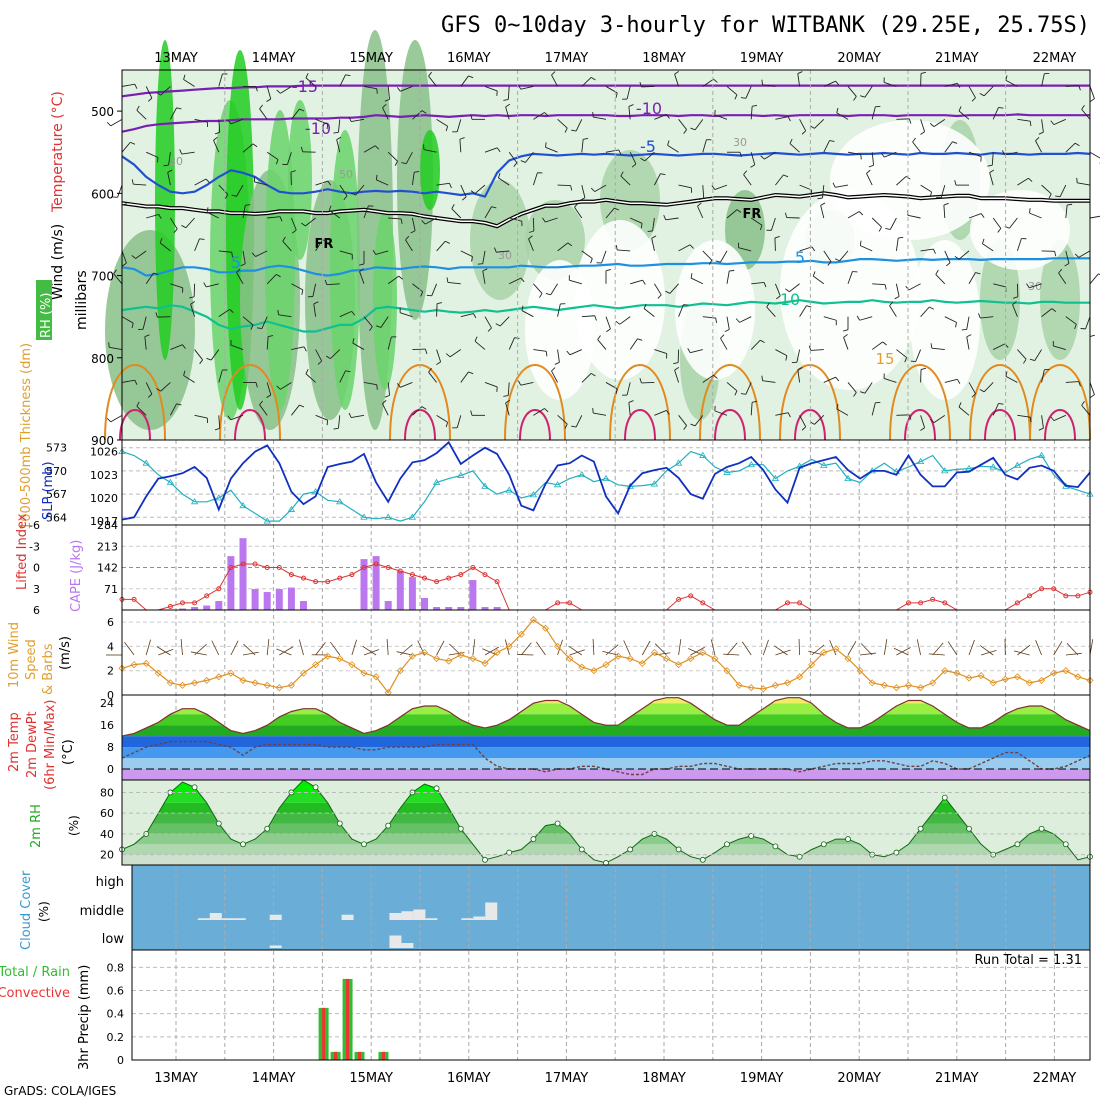  What do you see at coordinates (36, 589) in the screenshot?
I see `y-tick-label-li: 3` at bounding box center [36, 589].